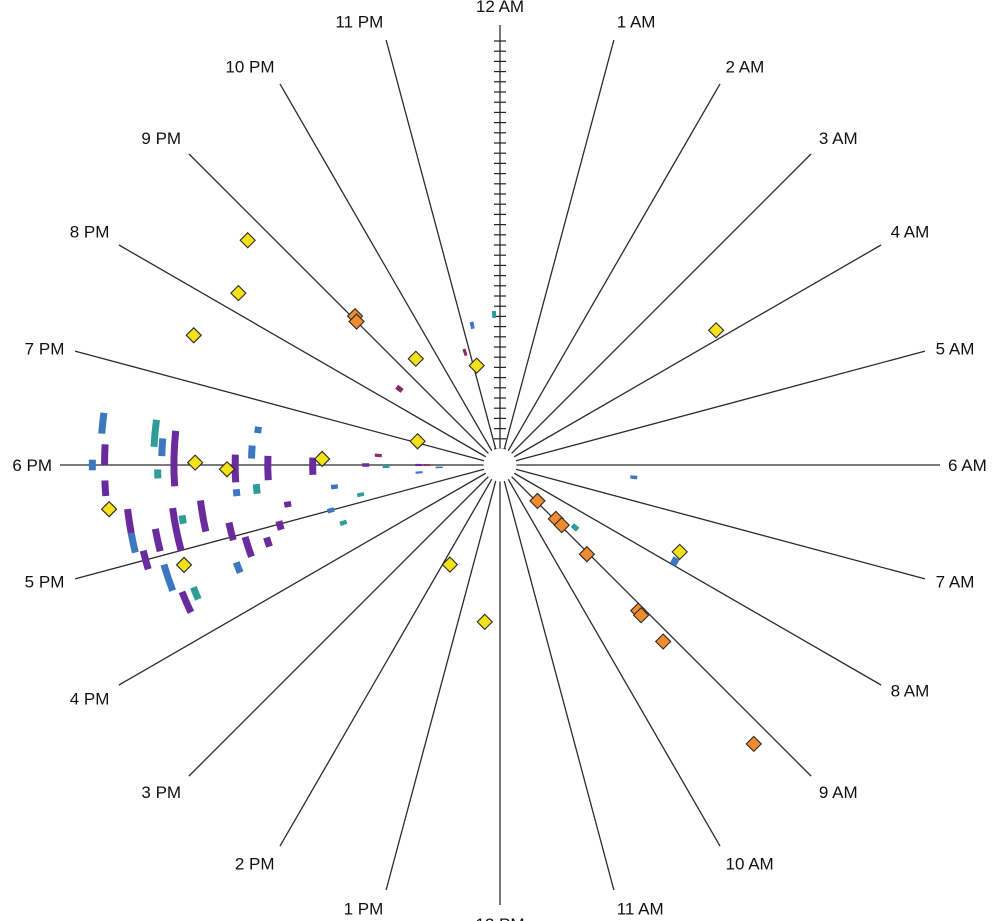 The height and width of the screenshot is (921, 999). Describe the element at coordinates (359, 21) in the screenshot. I see `hour-label: 11 PM` at that location.